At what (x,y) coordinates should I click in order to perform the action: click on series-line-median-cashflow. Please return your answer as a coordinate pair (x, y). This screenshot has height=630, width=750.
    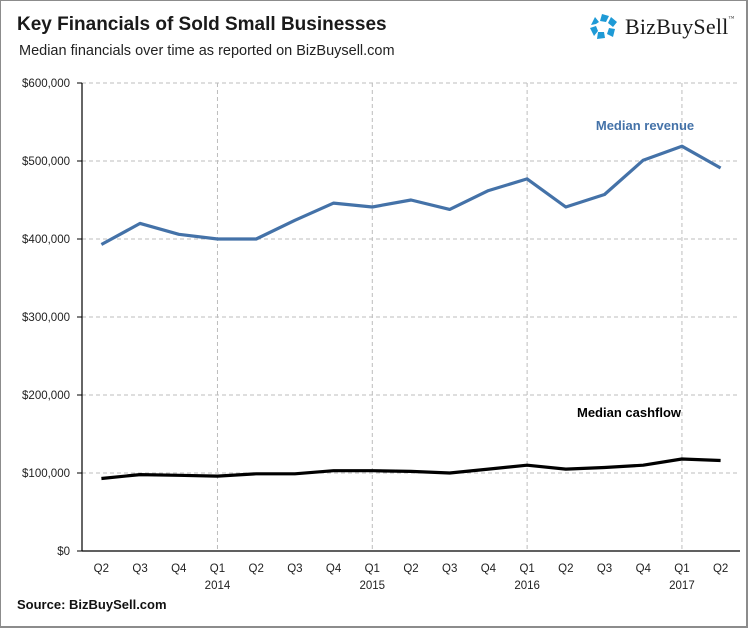
    Looking at the image, I should click on (411, 469).